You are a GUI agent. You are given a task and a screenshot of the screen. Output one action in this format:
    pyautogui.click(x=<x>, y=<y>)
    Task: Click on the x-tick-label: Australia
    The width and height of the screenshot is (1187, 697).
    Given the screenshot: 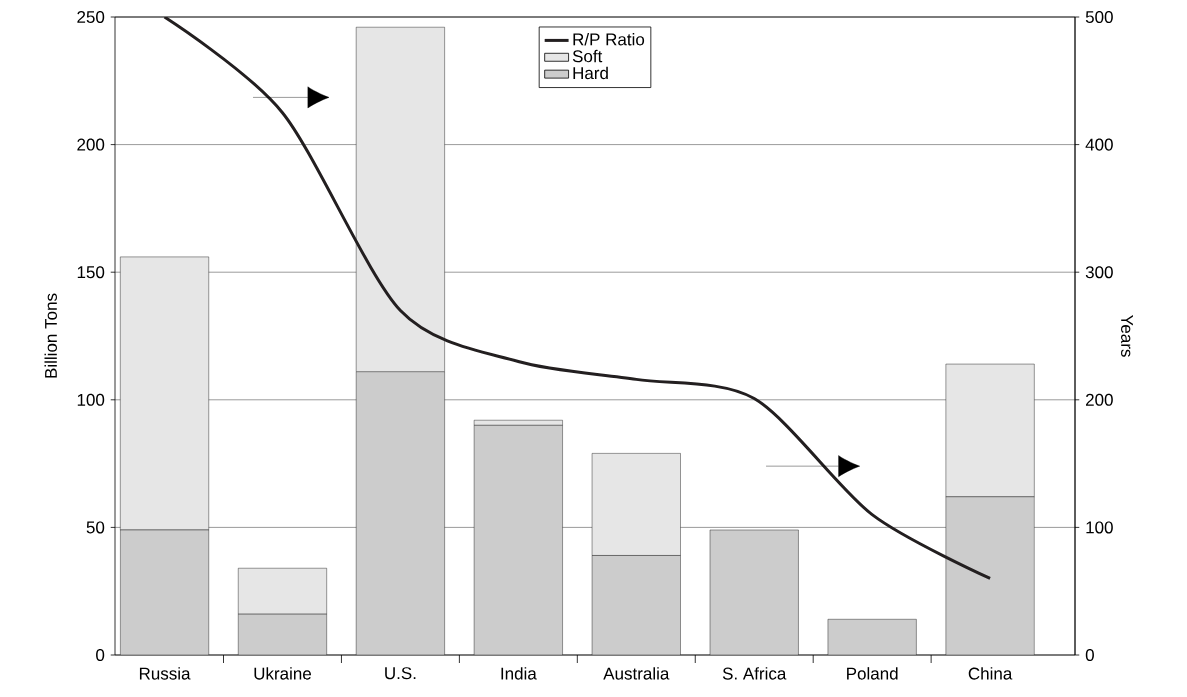 What is the action you would take?
    pyautogui.click(x=636, y=673)
    